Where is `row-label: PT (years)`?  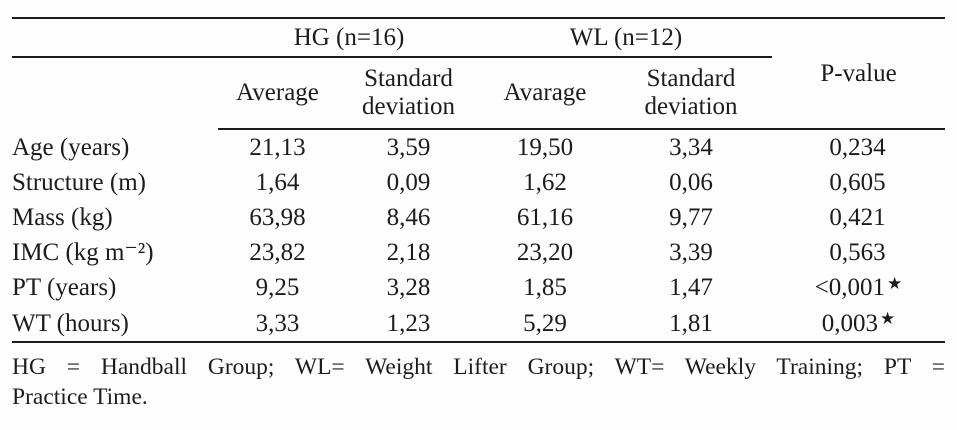 row-label: PT (years) is located at coordinates (64, 288).